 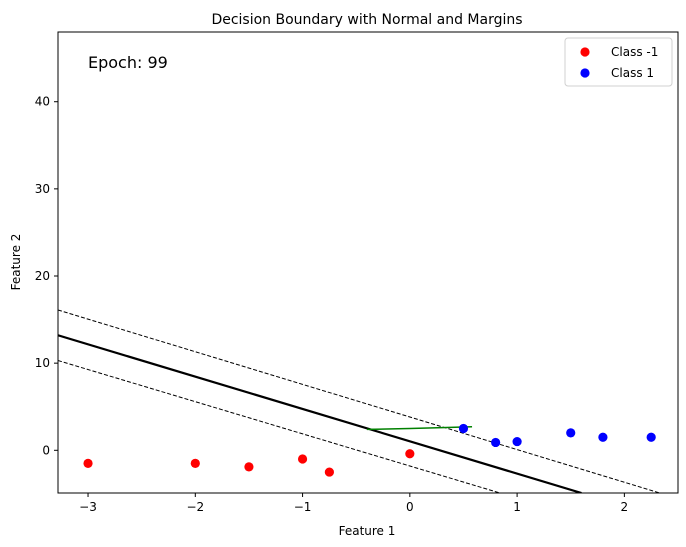 I want to click on x-axis-label: Feature 1, so click(x=367, y=531).